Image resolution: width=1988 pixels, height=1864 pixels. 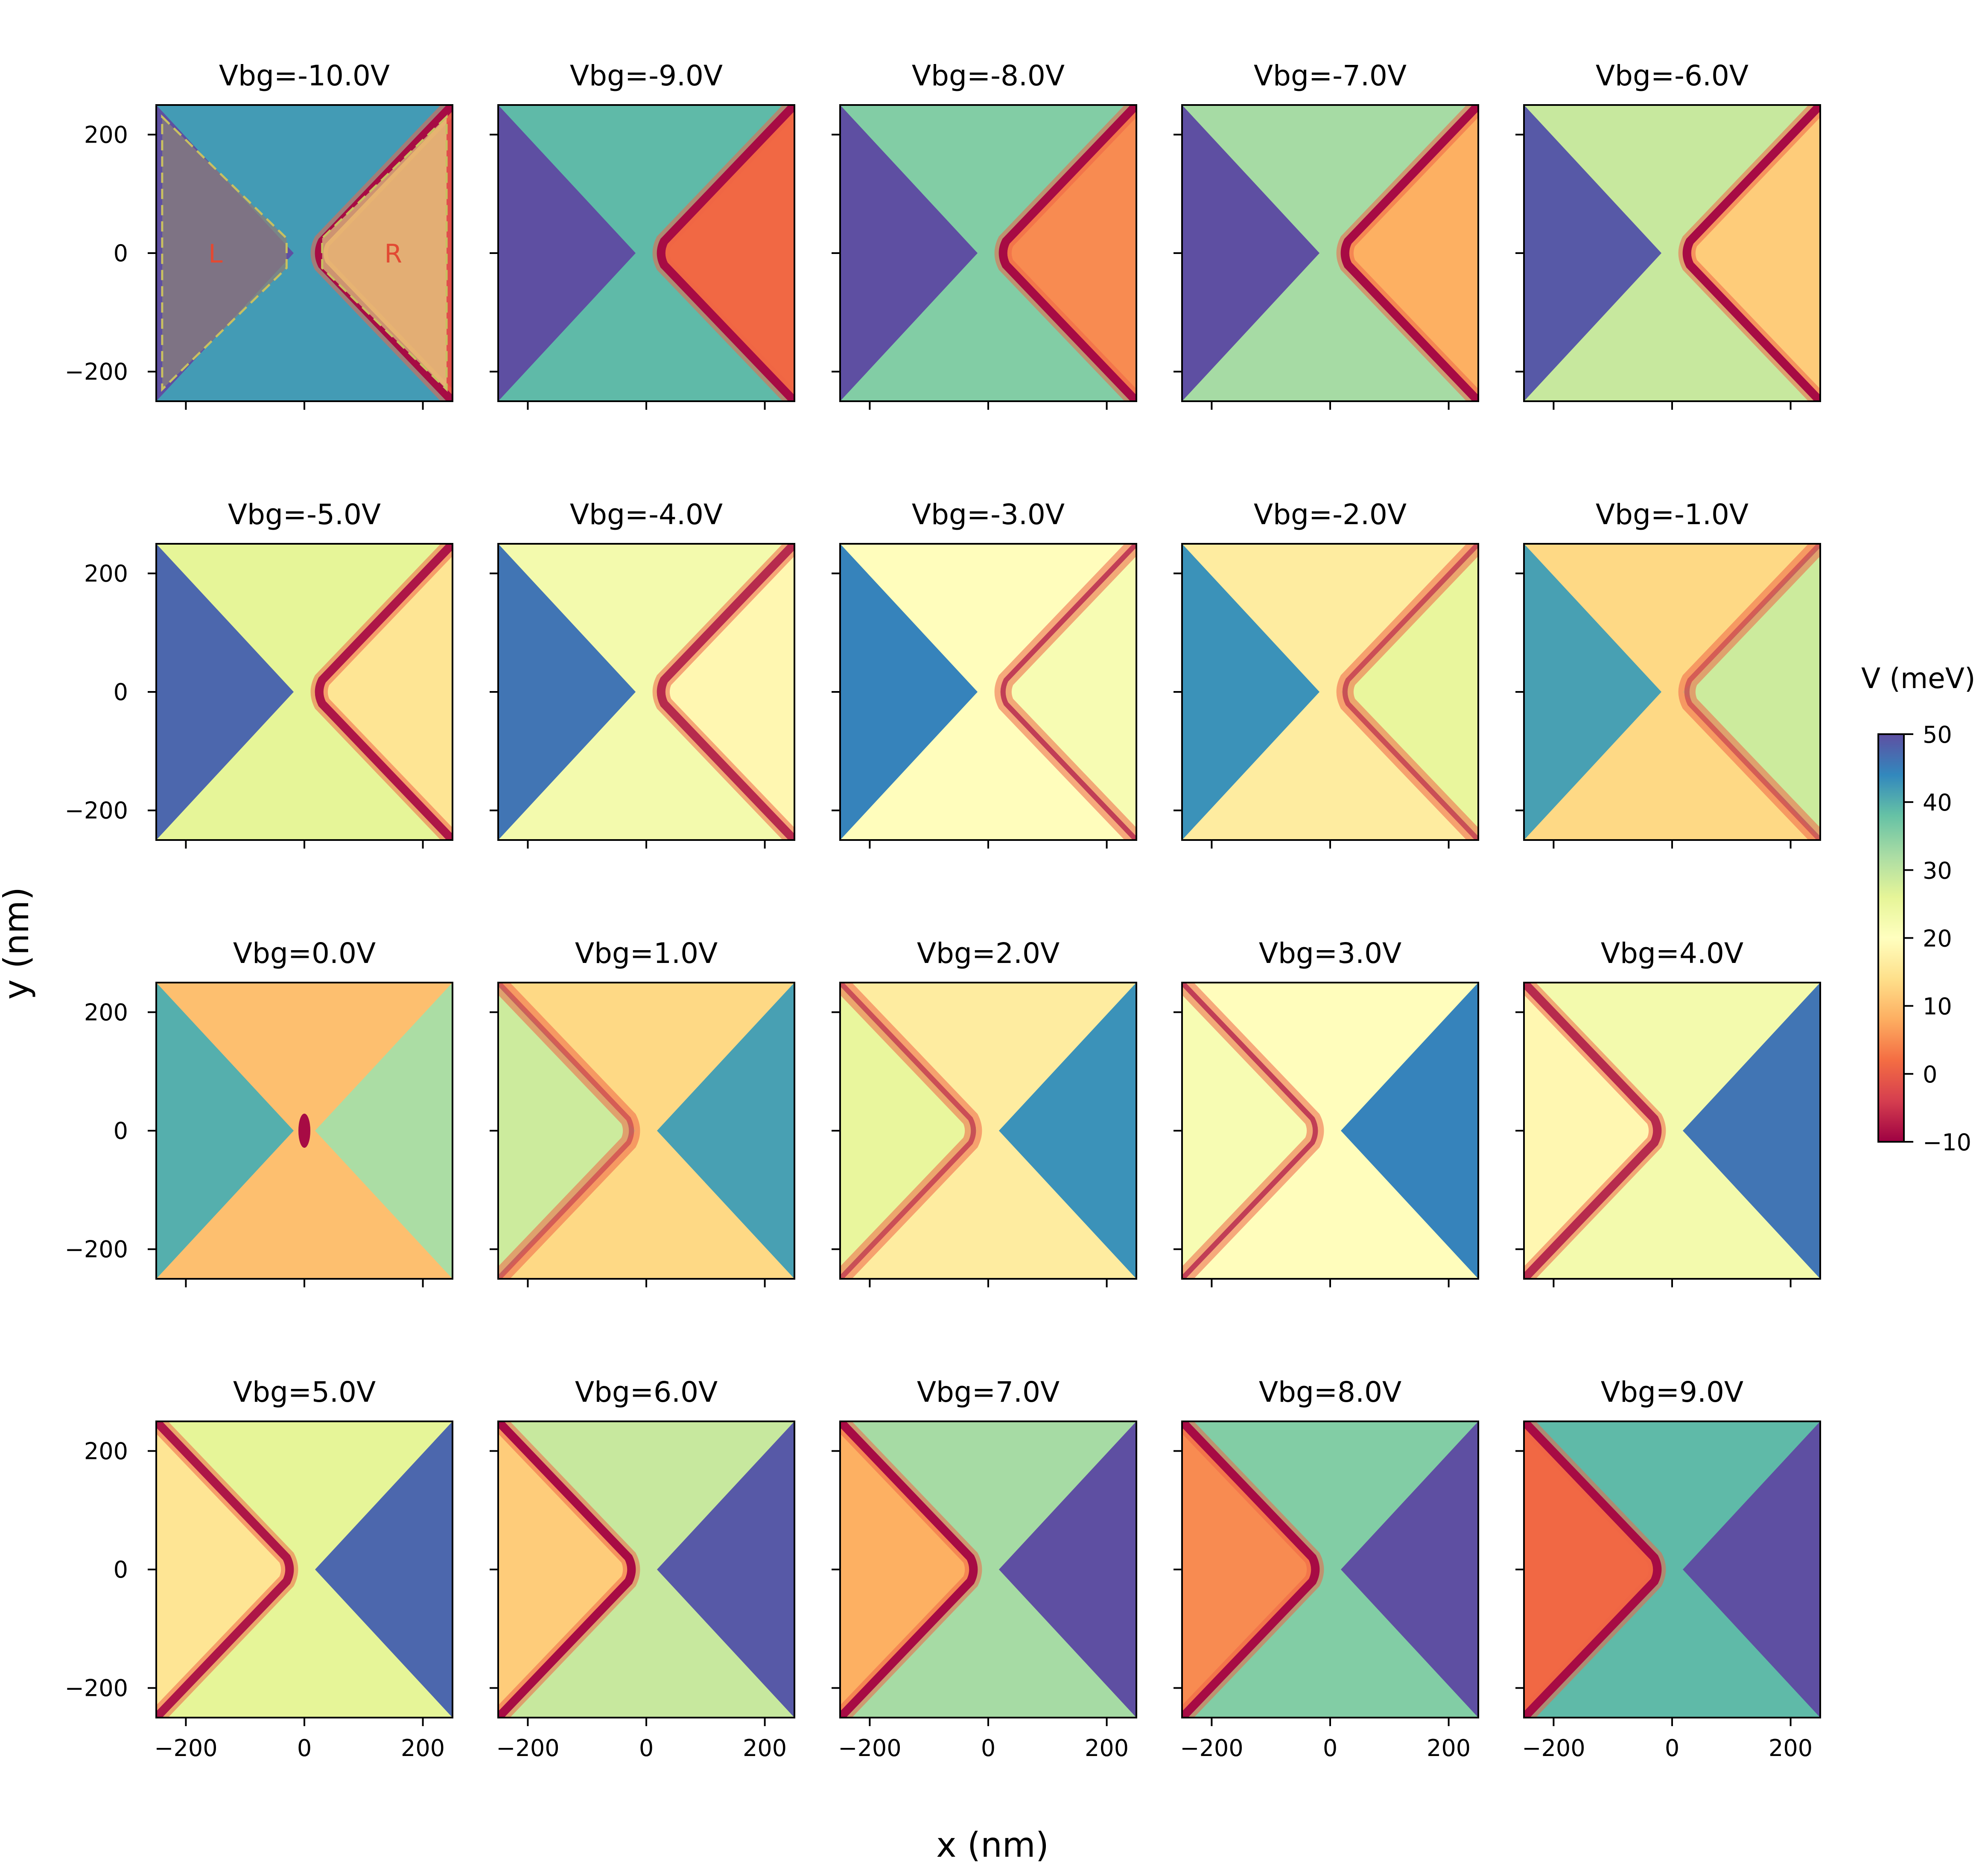 What do you see at coordinates (1326, 673) in the screenshot?
I see `panel: Vbg=-2.0V` at bounding box center [1326, 673].